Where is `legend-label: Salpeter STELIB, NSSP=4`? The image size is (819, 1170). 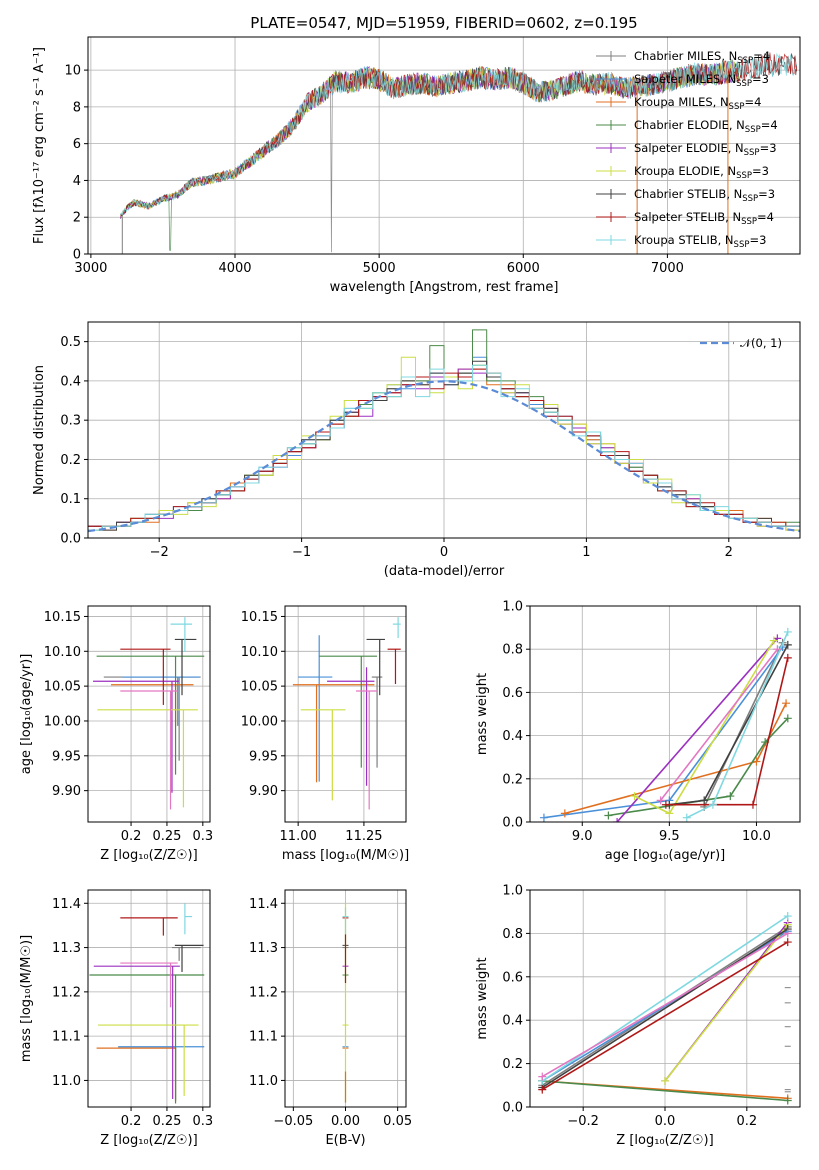
legend-label: Salpeter STELIB, NSSP=4 is located at coordinates (704, 218).